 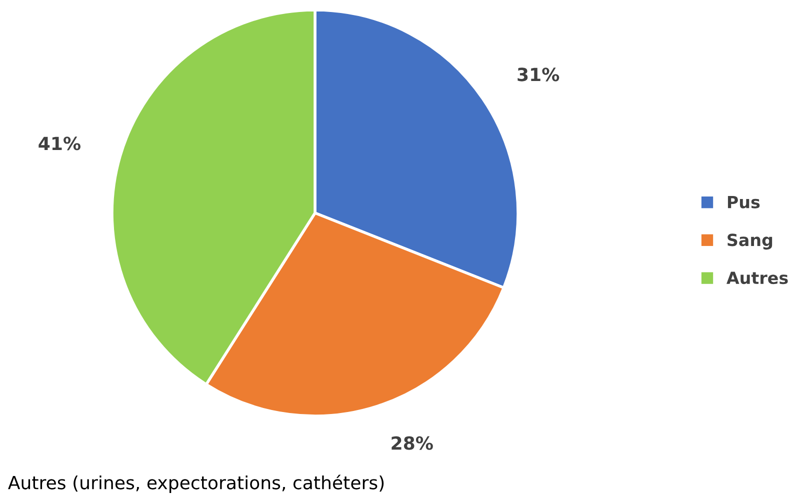 I want to click on data-label: 41%, so click(x=59, y=143).